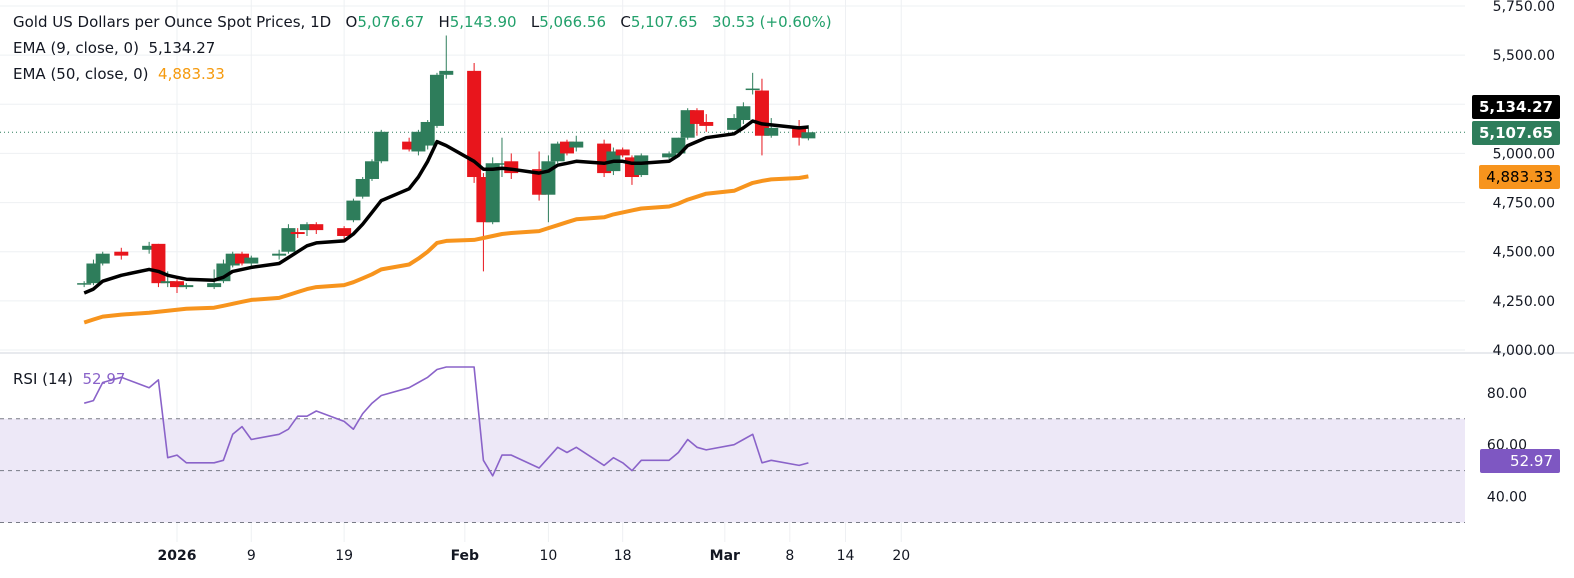 This screenshot has width=1574, height=578. I want to click on close-value: 5,107.65, so click(664, 22).